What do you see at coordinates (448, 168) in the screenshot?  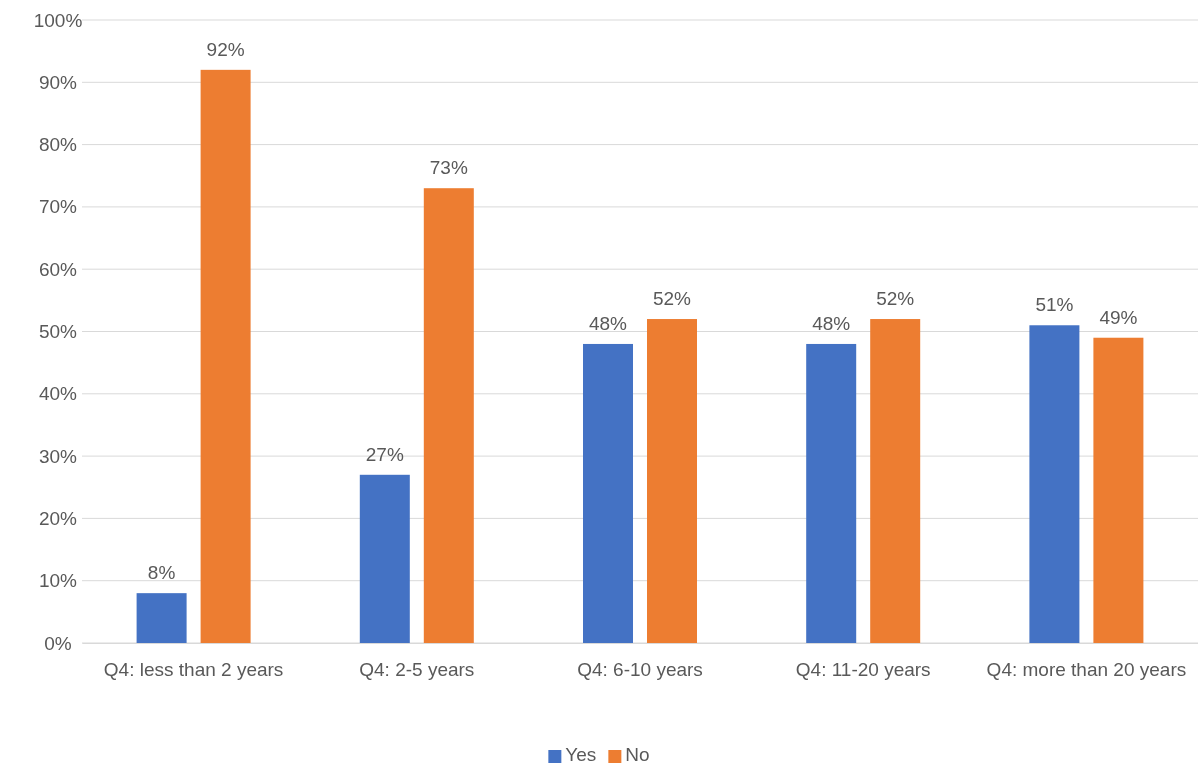 I see `text: 73%` at bounding box center [448, 168].